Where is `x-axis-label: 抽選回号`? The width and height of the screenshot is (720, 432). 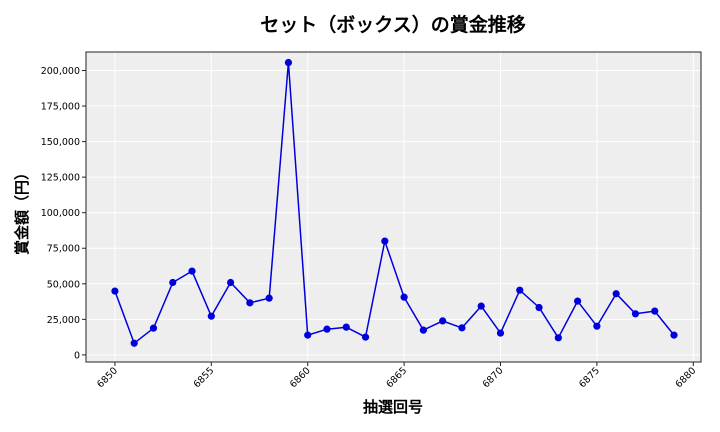
x-axis-label: 抽選回号 is located at coordinates (393, 407).